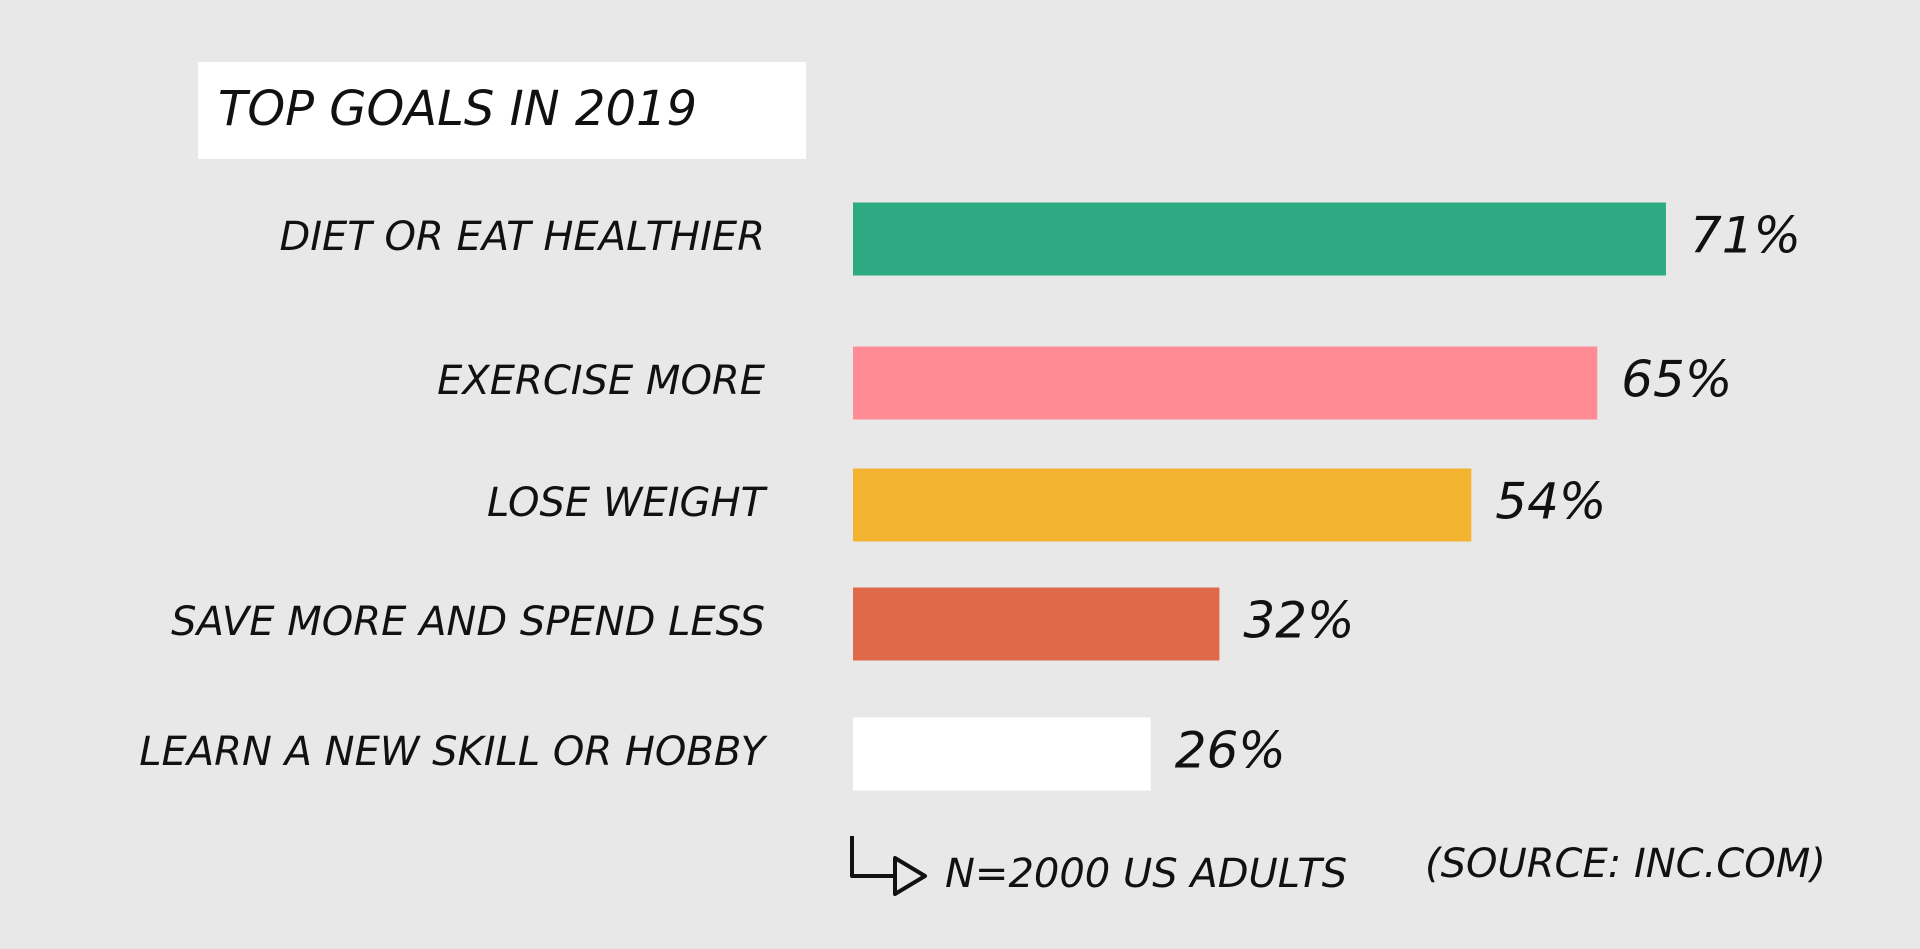  Describe the element at coordinates (468, 622) in the screenshot. I see `category-label: SAVE MORE AND SPEND LESS` at that location.